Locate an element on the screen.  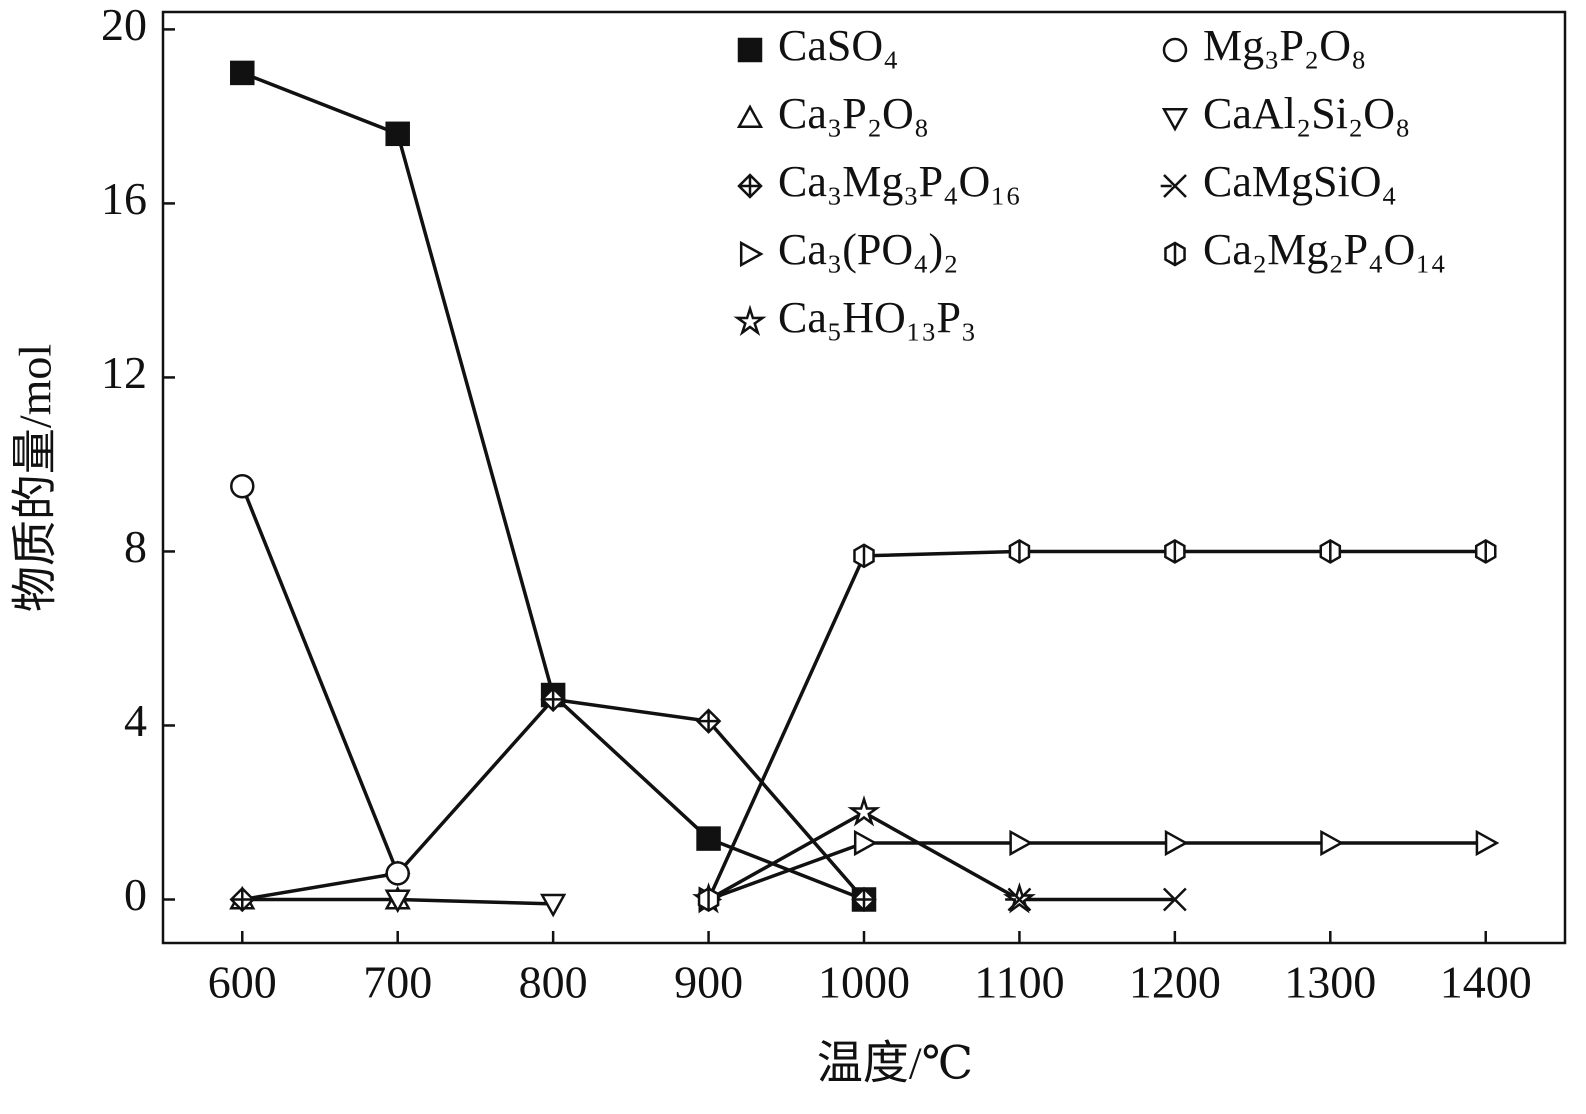
y-tick-label: 12 is located at coordinates (124, 372).